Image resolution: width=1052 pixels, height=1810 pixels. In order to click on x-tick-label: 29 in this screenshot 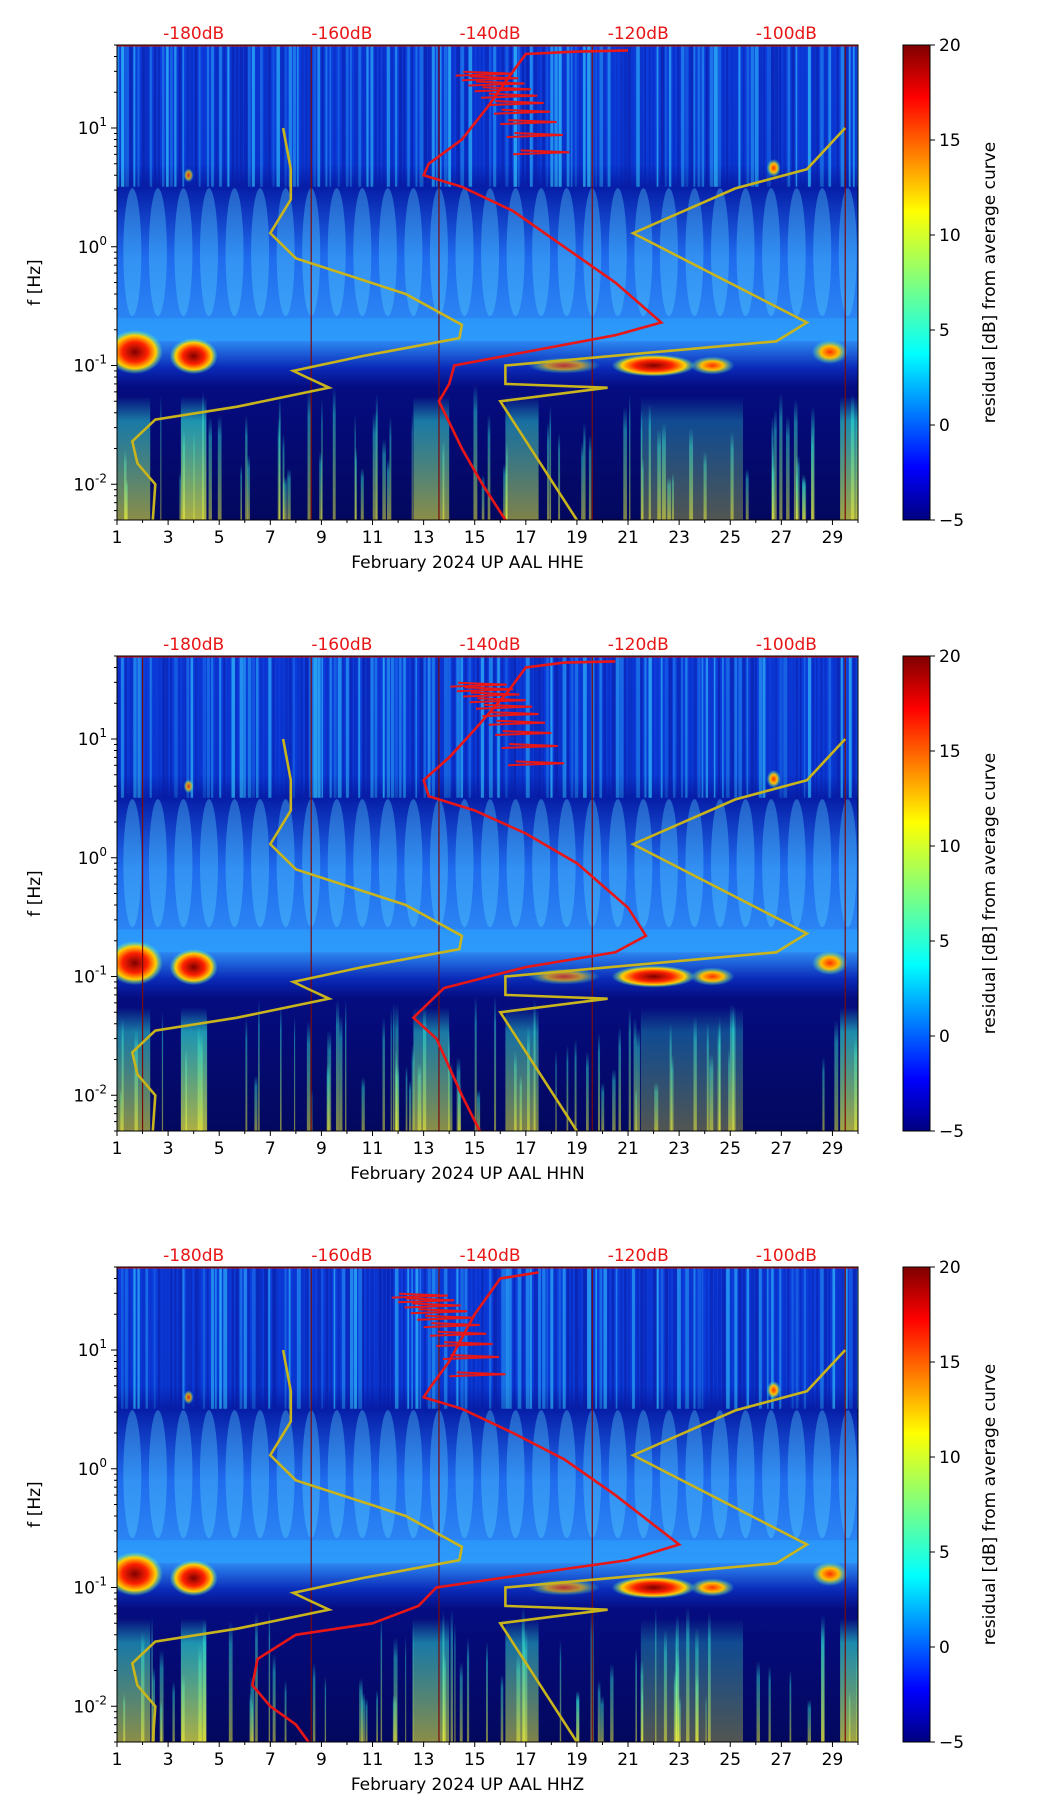, I will do `click(833, 1760)`.